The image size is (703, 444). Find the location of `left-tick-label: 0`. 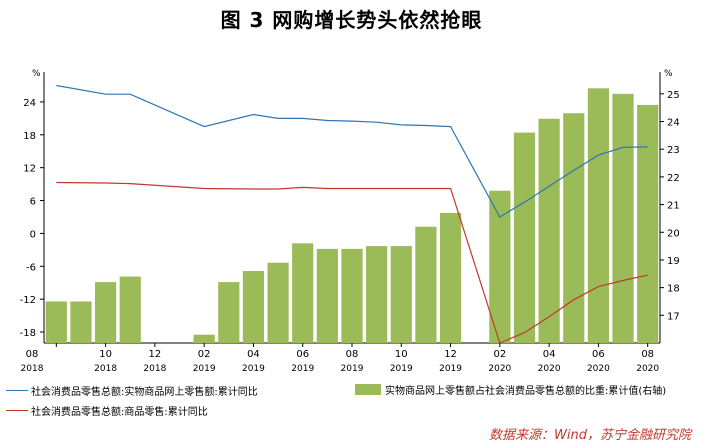

left-tick-label: 0 is located at coordinates (33, 234).